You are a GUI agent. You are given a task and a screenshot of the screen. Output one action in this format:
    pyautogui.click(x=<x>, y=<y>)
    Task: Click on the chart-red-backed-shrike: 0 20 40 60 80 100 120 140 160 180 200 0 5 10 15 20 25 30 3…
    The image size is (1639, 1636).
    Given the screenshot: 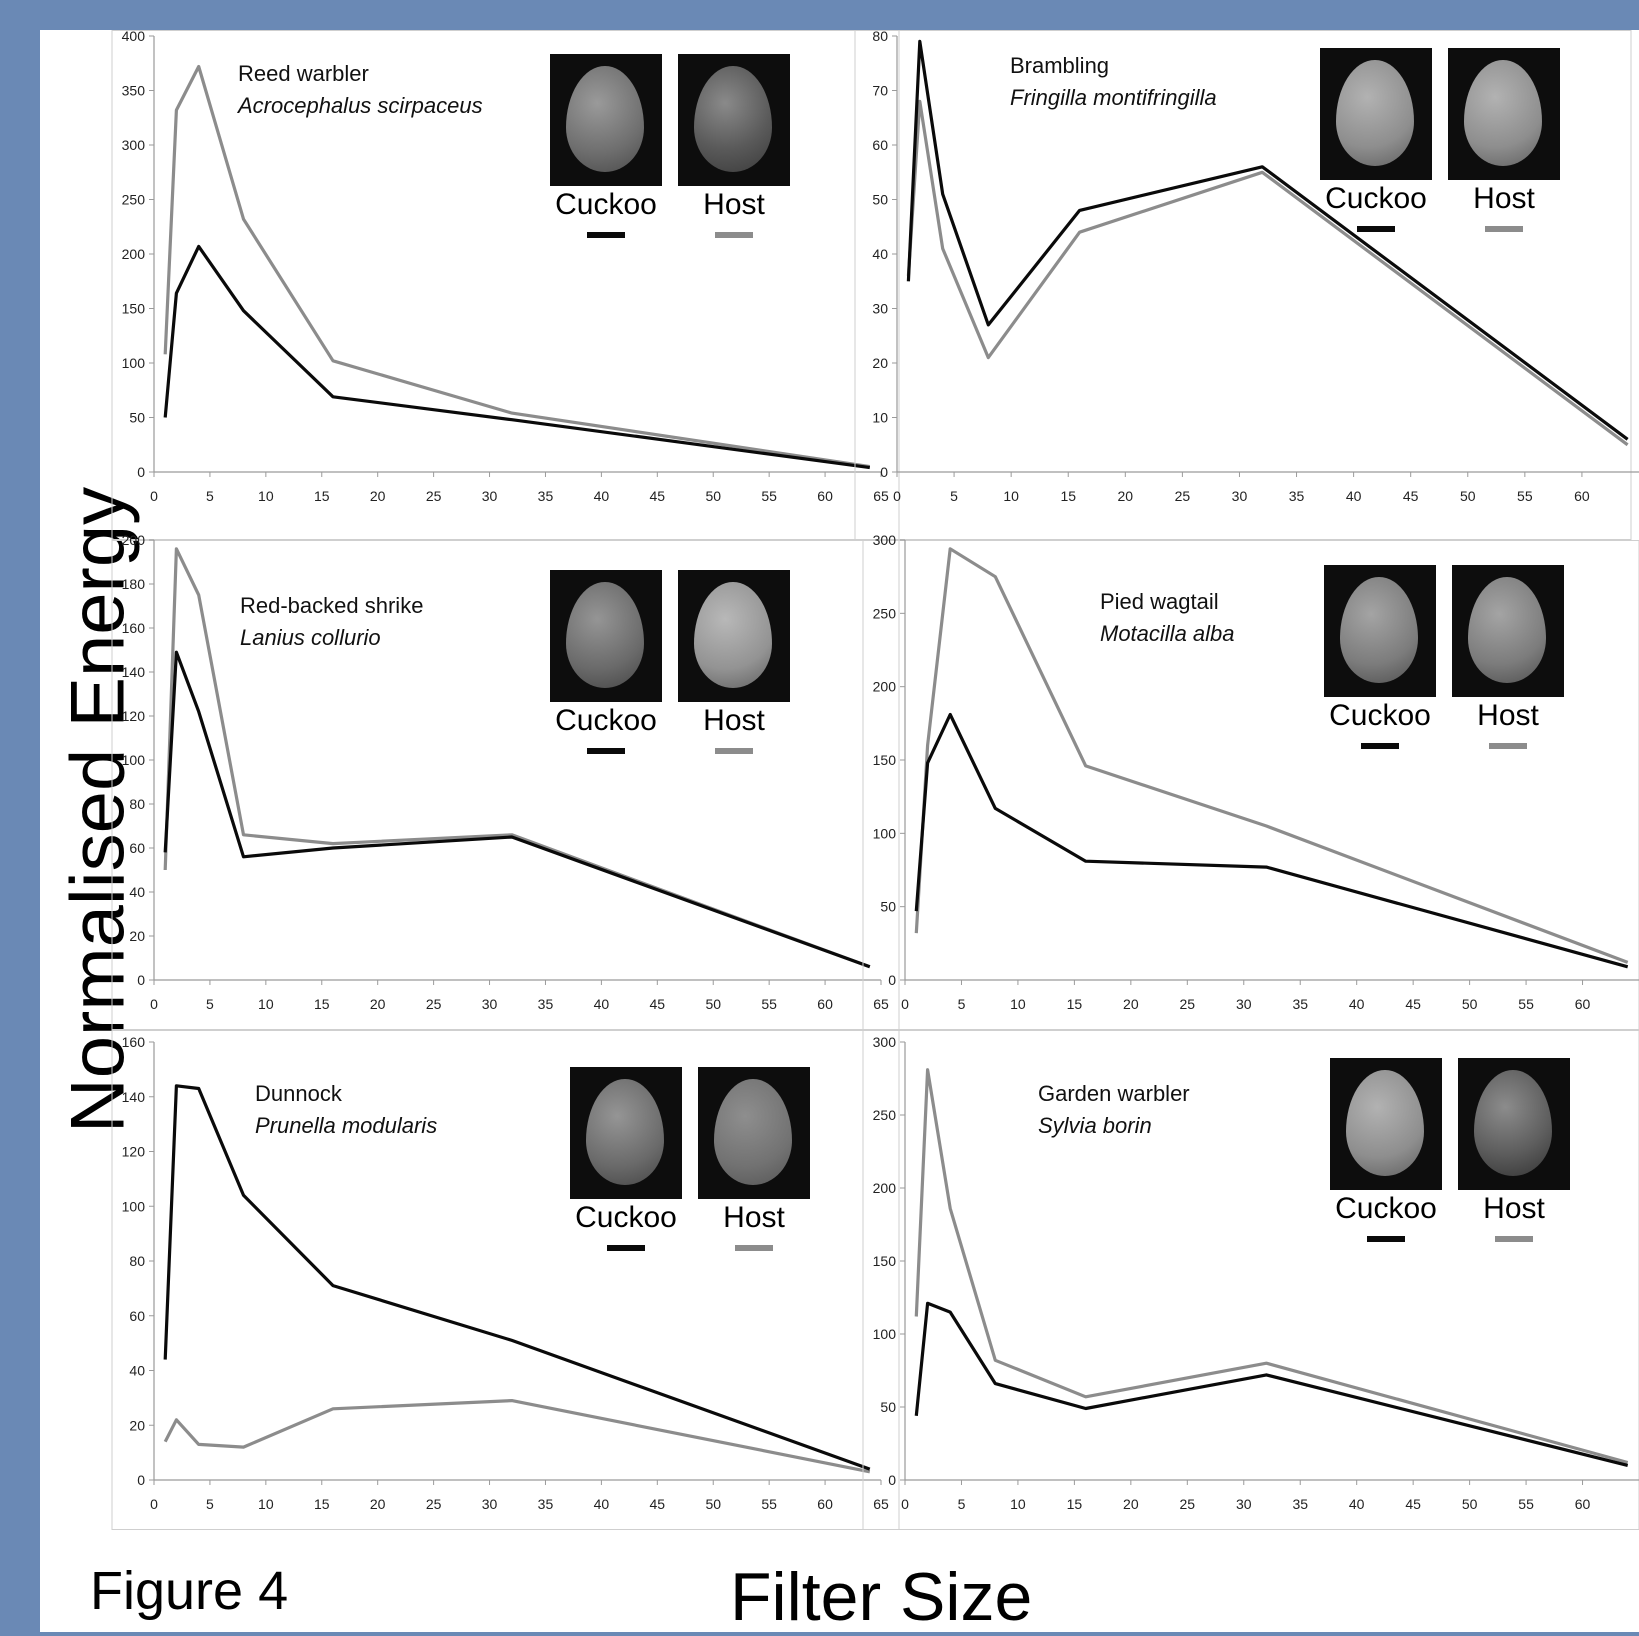 What is the action you would take?
    pyautogui.click(x=505, y=781)
    